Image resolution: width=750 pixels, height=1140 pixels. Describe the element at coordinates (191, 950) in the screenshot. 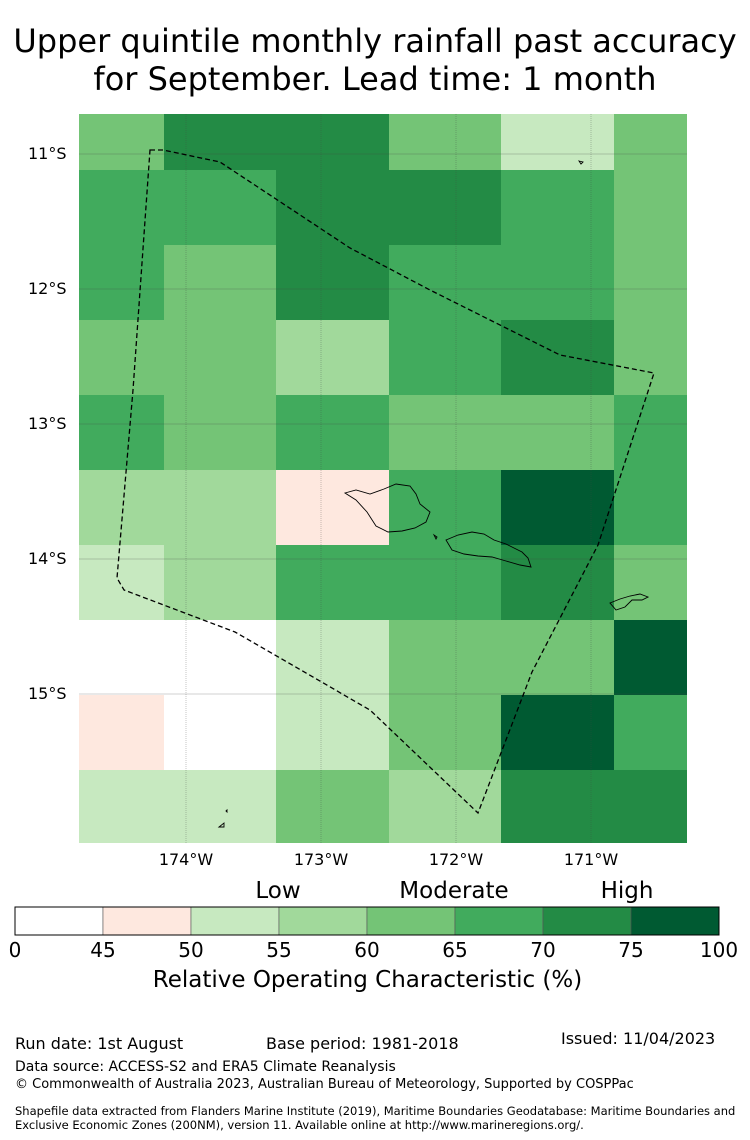

I see `colorbar-tick: 50` at that location.